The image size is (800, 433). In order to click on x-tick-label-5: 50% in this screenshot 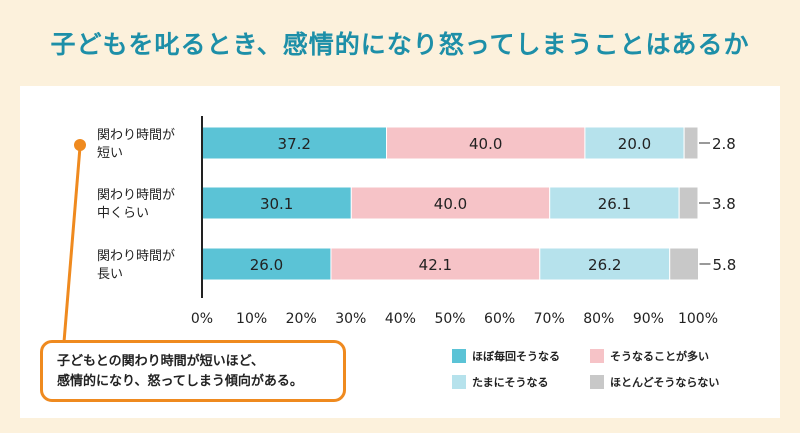, I will do `click(449, 319)`.